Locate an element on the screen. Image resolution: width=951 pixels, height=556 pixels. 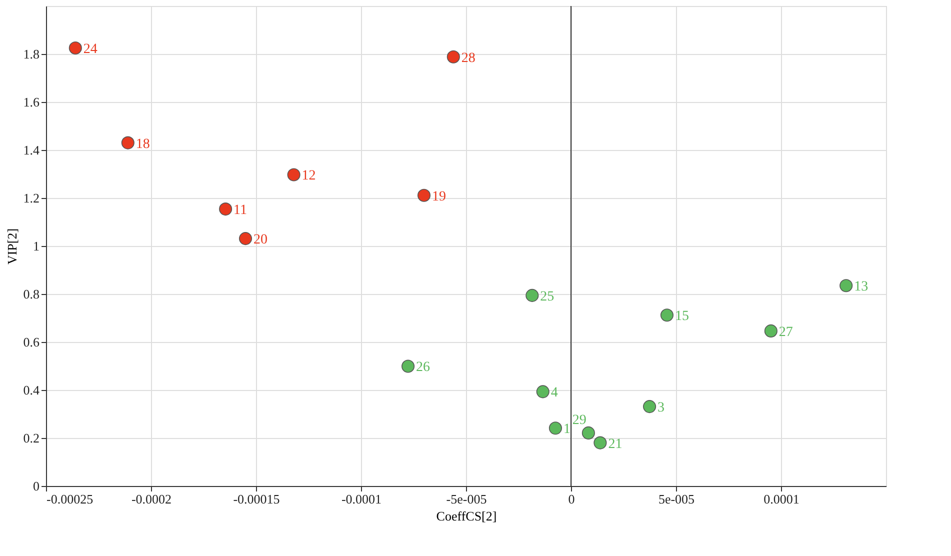
annotation: 1 is located at coordinates (566, 430).